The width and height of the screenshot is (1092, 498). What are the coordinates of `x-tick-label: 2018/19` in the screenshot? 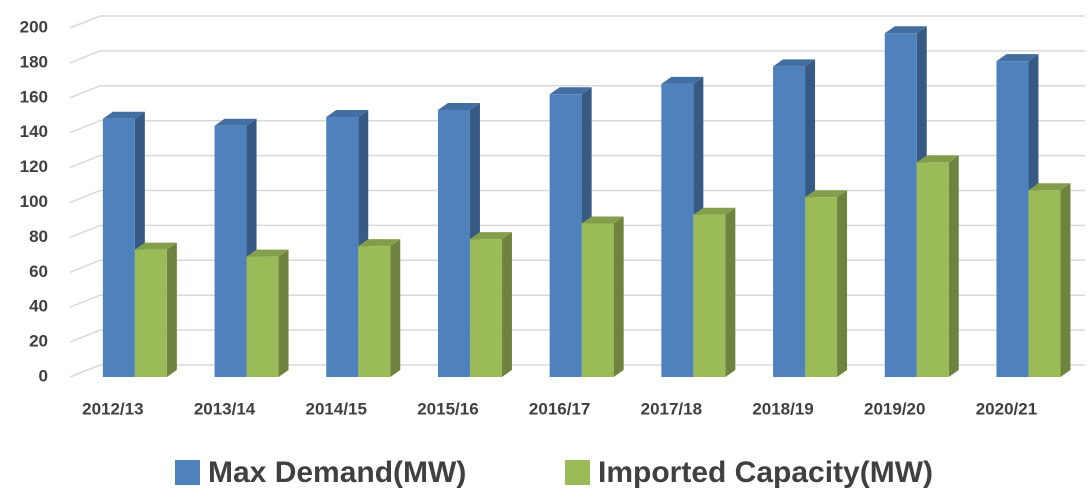 It's located at (782, 408).